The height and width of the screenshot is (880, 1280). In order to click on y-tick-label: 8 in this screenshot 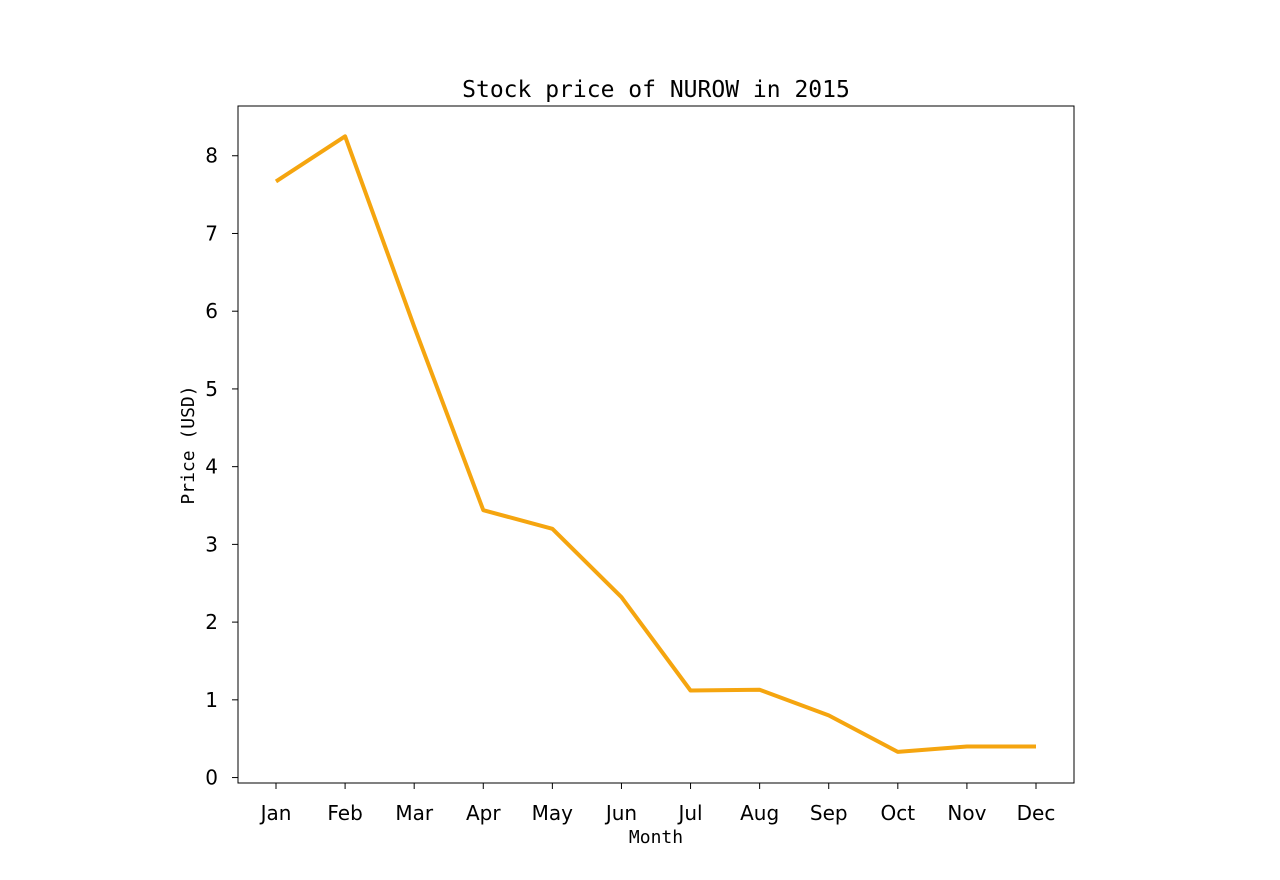, I will do `click(211, 156)`.